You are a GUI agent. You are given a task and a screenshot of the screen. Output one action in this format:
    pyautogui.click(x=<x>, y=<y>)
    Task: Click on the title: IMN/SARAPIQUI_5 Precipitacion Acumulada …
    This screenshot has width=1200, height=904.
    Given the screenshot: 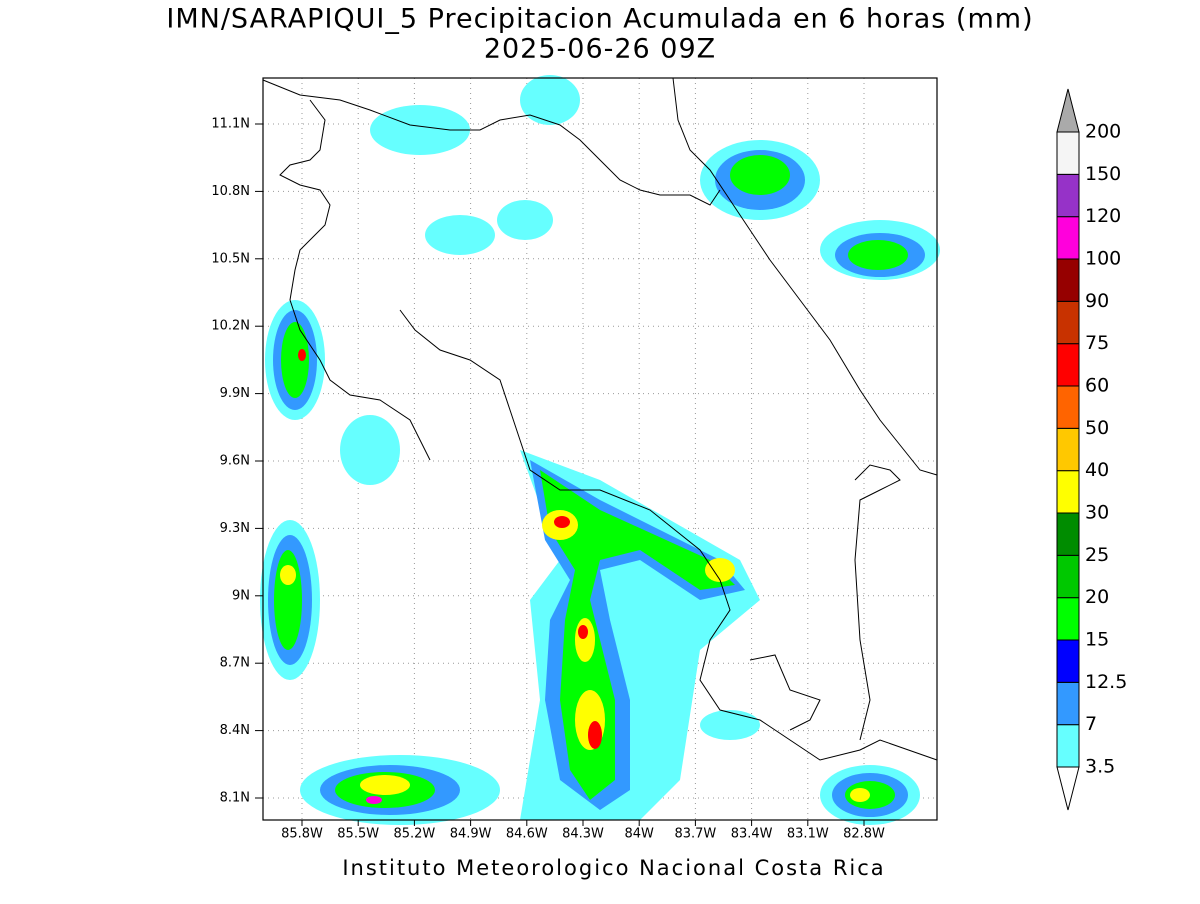 What is the action you would take?
    pyautogui.click(x=599, y=19)
    